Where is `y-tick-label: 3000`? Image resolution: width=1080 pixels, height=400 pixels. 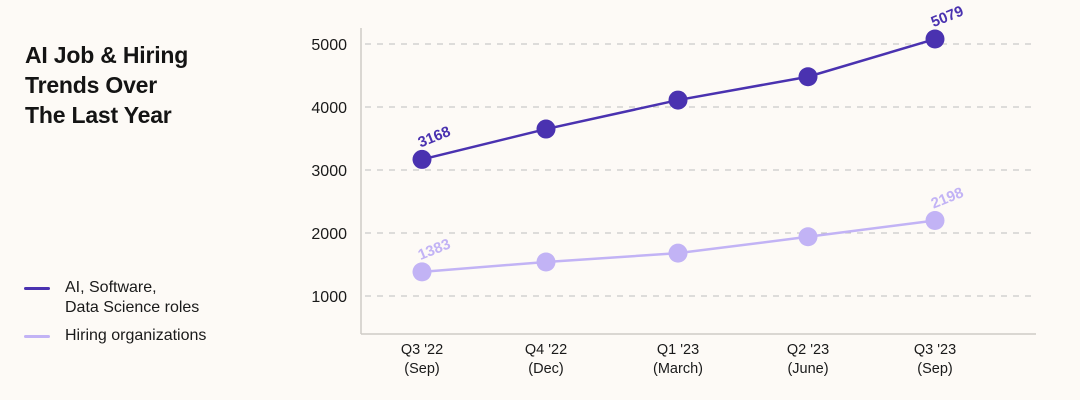 y-tick-label: 3000 is located at coordinates (329, 171).